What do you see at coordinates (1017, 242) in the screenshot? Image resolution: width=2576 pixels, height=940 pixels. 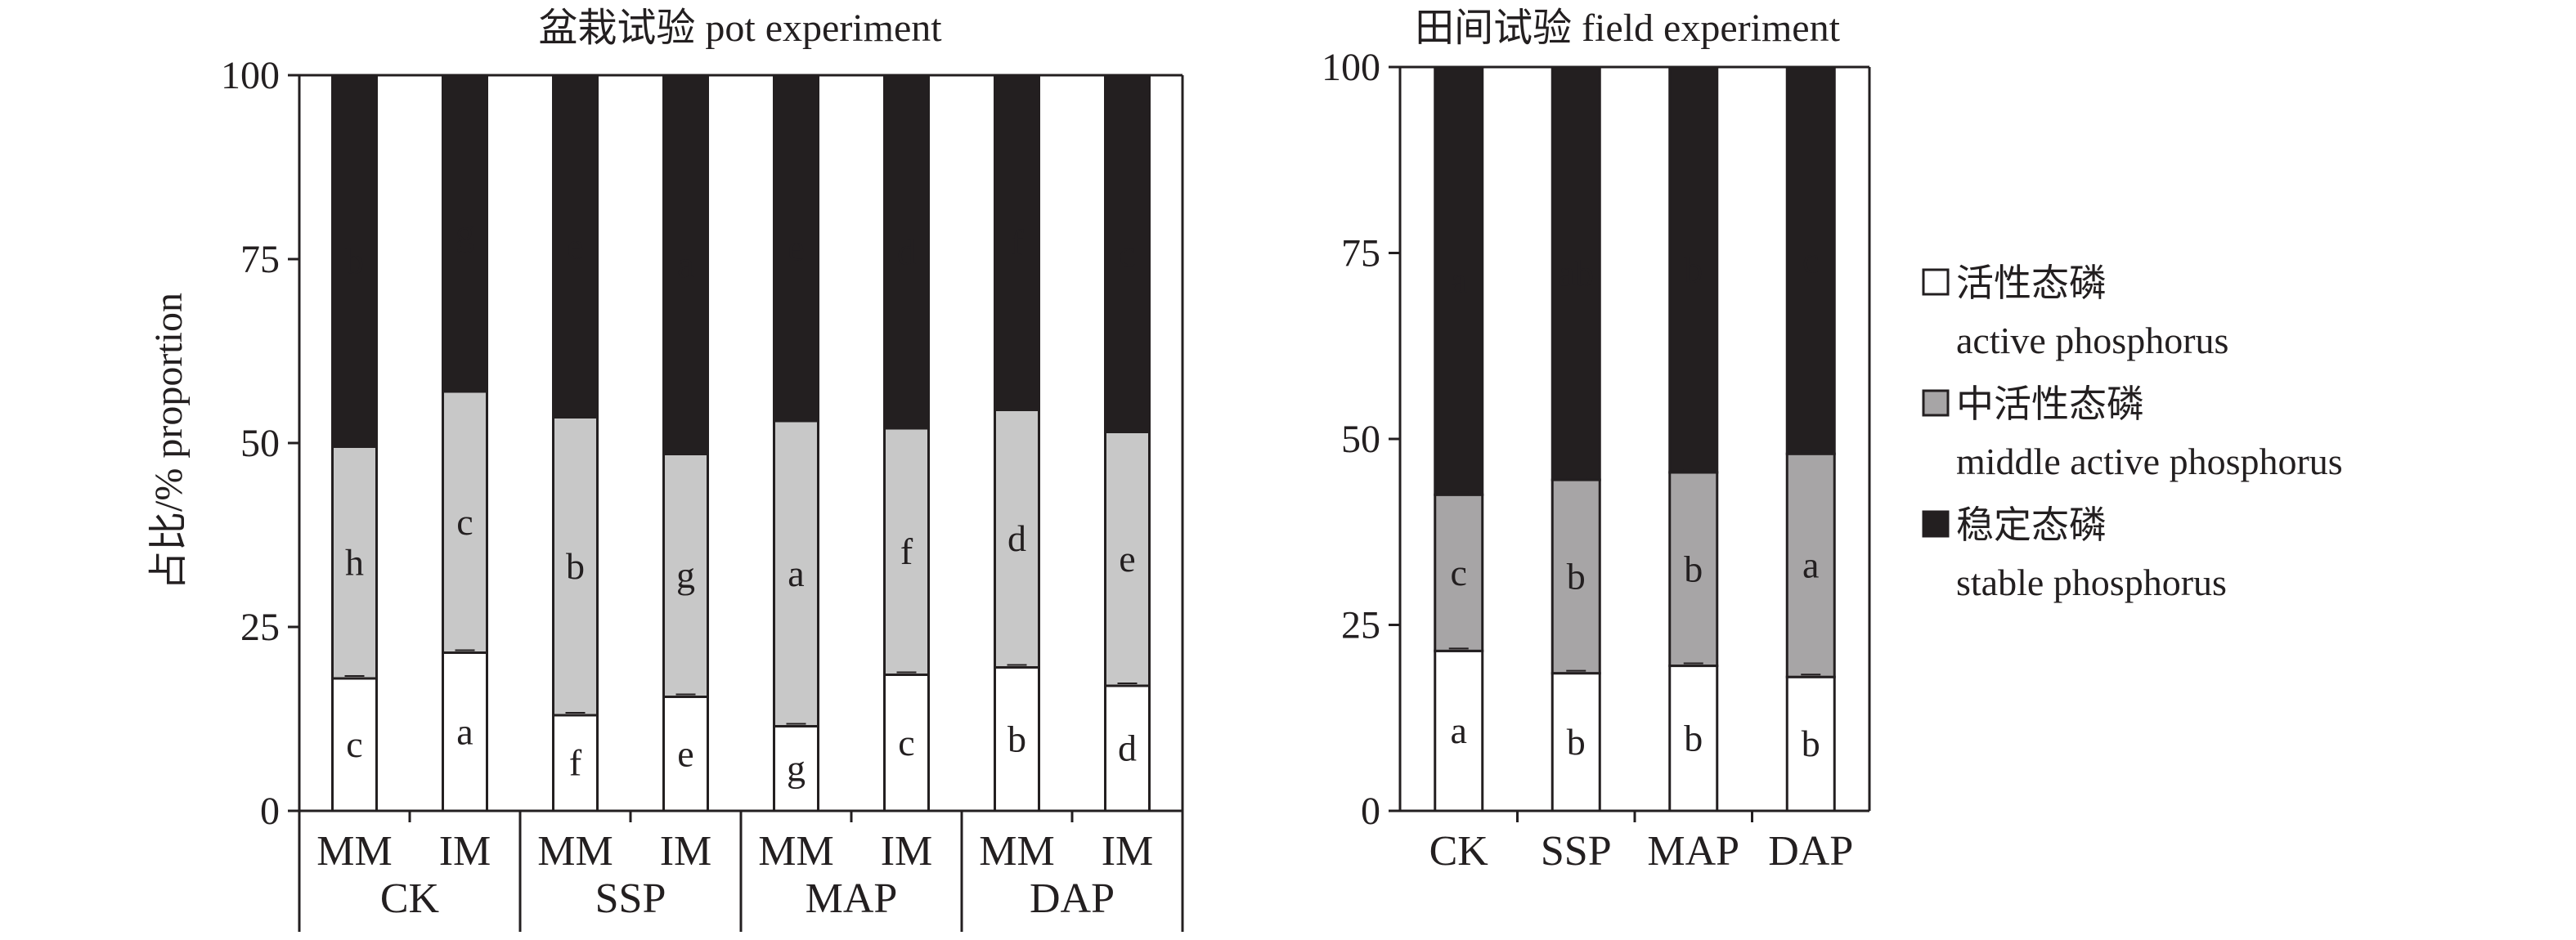 I see `bar-letter-stable: f` at bounding box center [1017, 242].